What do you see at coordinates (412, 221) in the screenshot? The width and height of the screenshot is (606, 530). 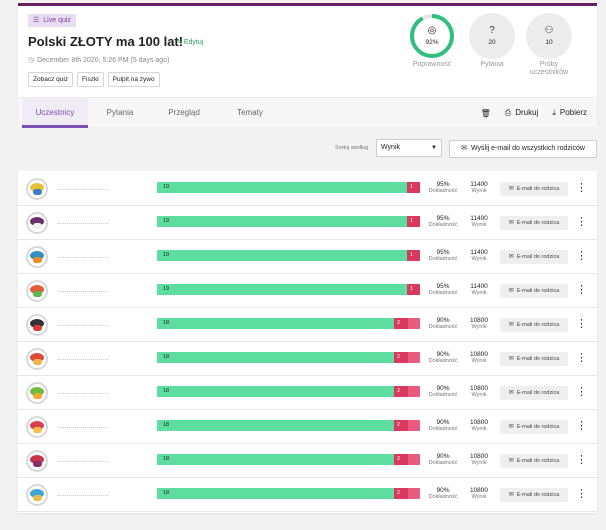 I see `incorrect-count: 1` at bounding box center [412, 221].